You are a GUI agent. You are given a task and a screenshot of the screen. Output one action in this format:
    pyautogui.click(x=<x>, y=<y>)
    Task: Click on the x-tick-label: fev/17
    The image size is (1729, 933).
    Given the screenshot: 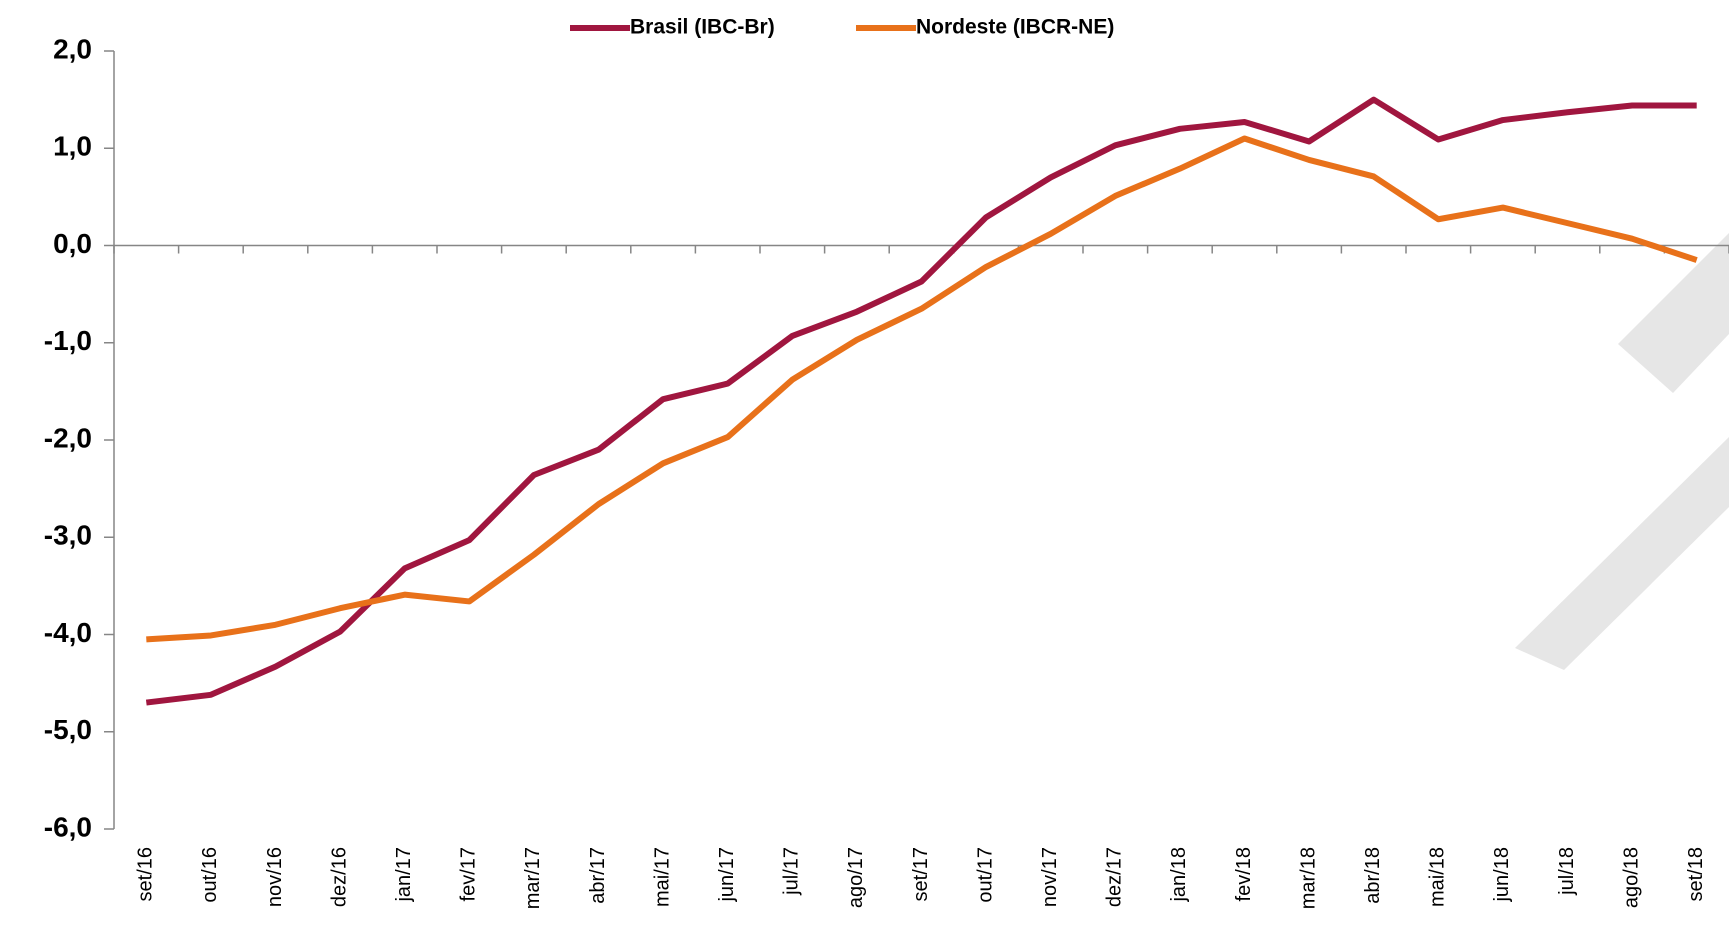 What is the action you would take?
    pyautogui.click(x=469, y=874)
    